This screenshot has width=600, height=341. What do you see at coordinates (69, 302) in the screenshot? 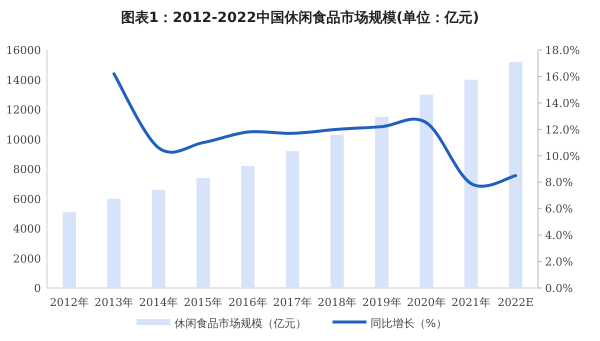
I see `x-tick-label: 2012年` at bounding box center [69, 302].